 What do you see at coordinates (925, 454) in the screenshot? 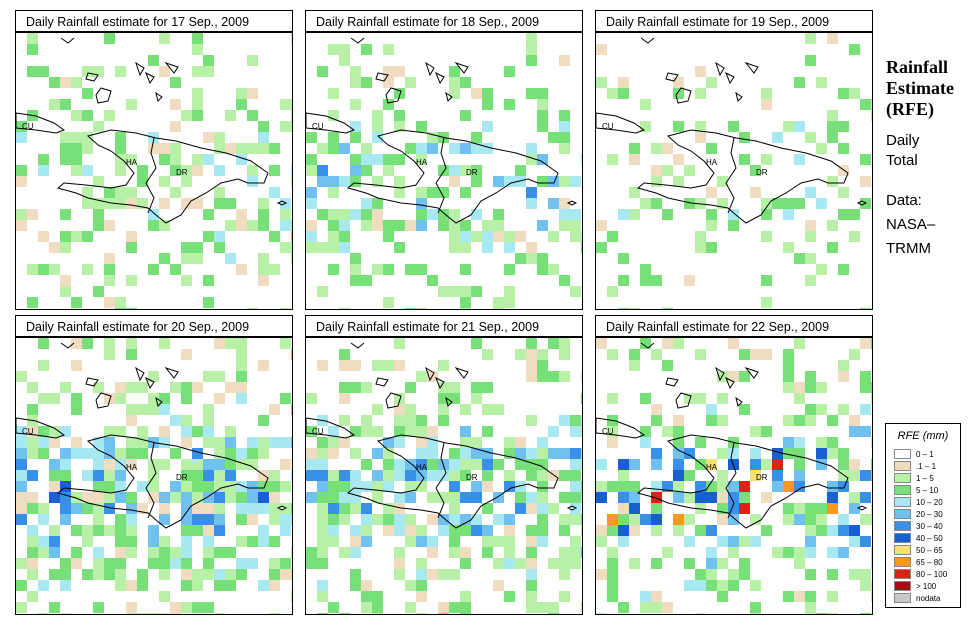
I see `legend-label: 0 – 1` at bounding box center [925, 454].